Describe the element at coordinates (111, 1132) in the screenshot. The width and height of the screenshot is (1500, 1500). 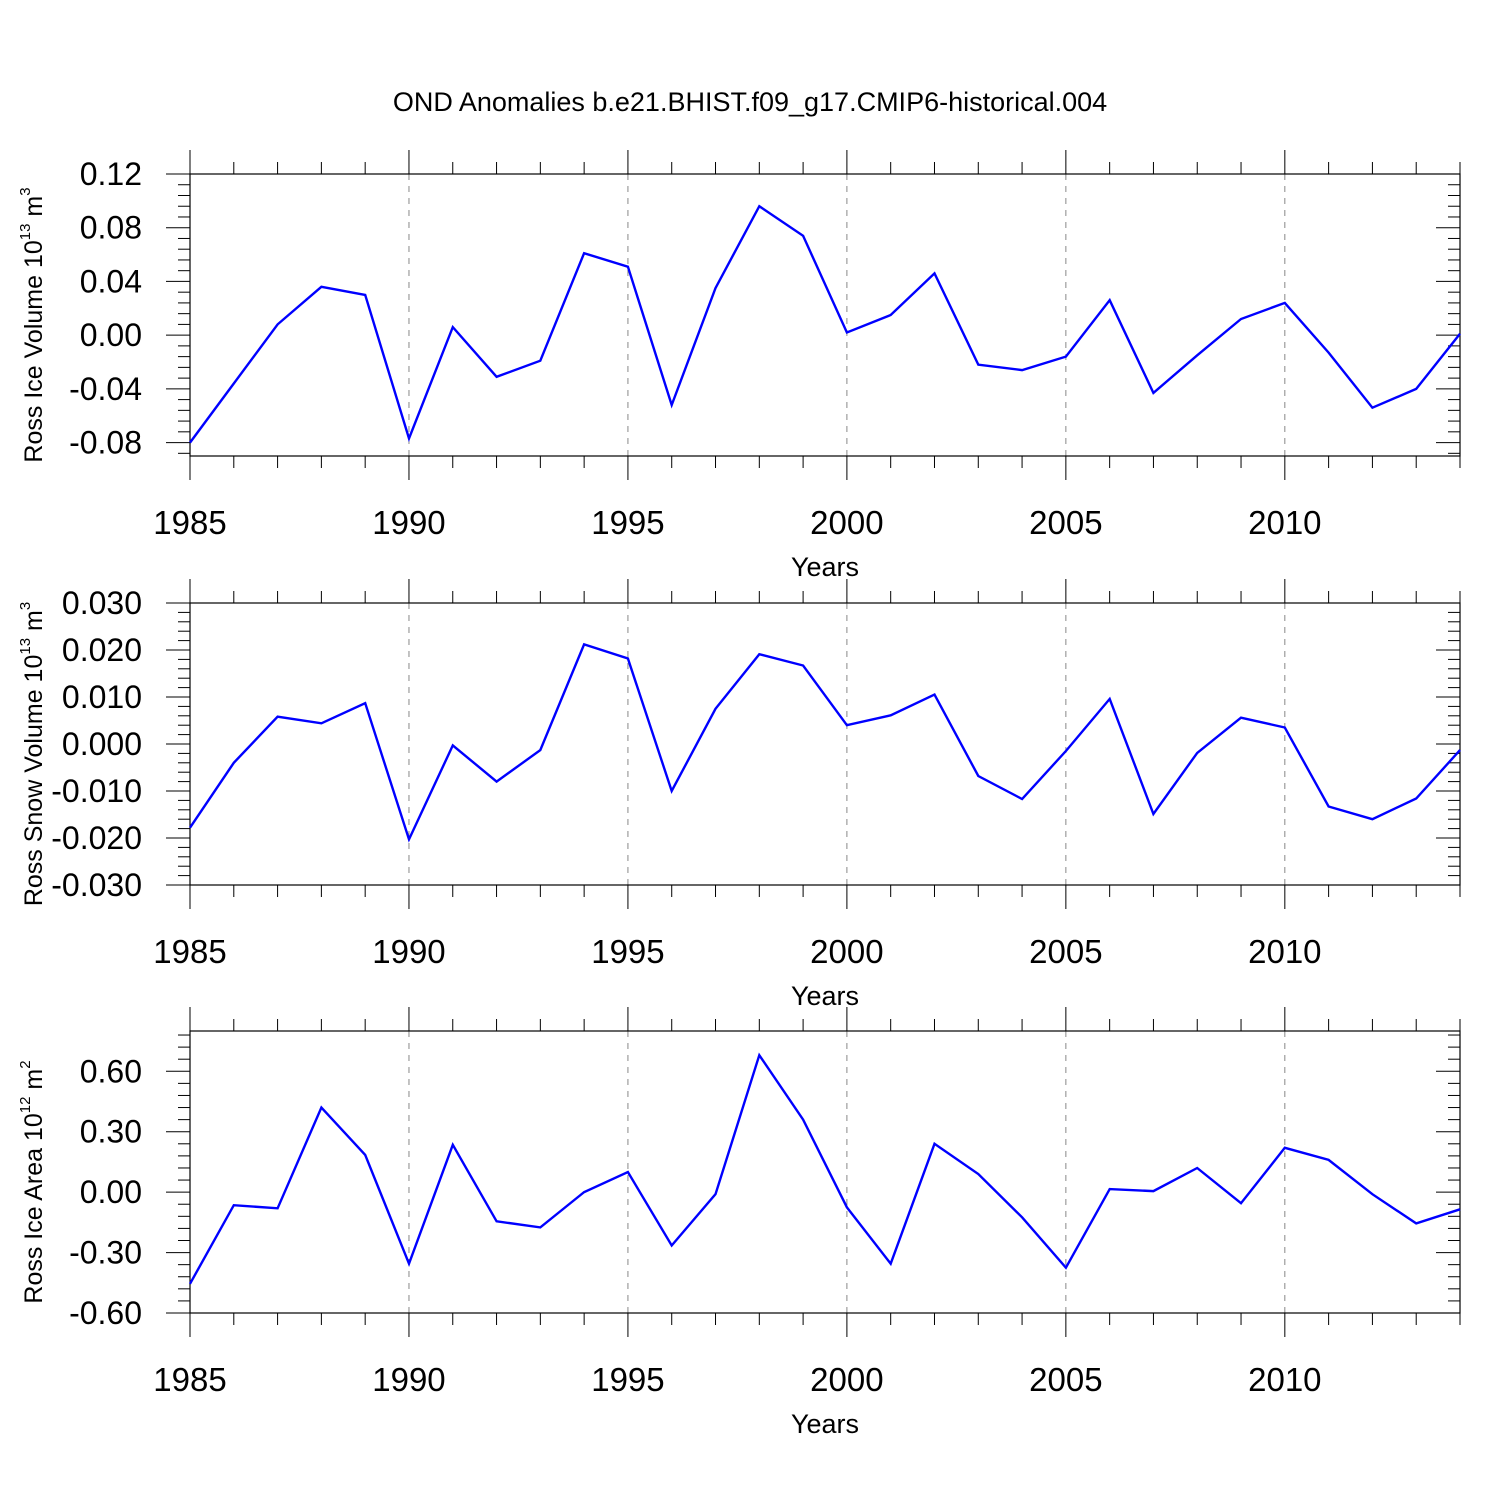
I see `y-tick-label: 0.30` at that location.